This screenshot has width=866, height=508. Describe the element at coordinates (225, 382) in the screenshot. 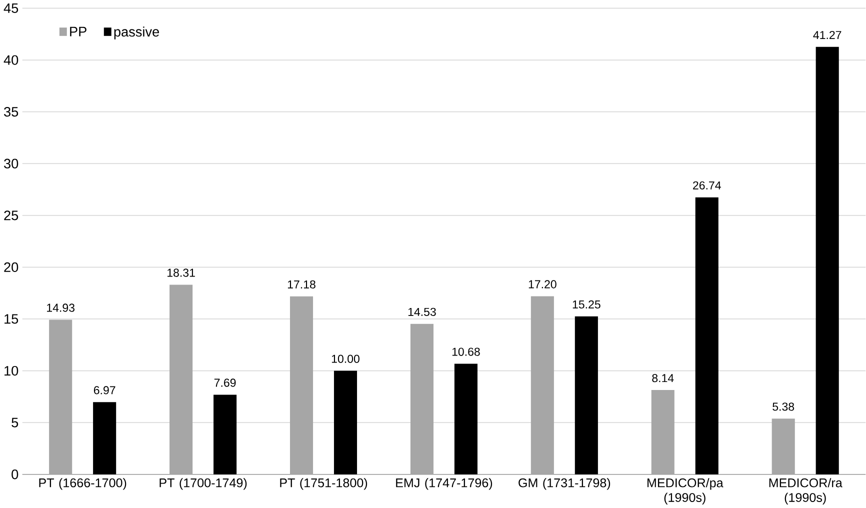

I see `data-label: 7.69` at that location.